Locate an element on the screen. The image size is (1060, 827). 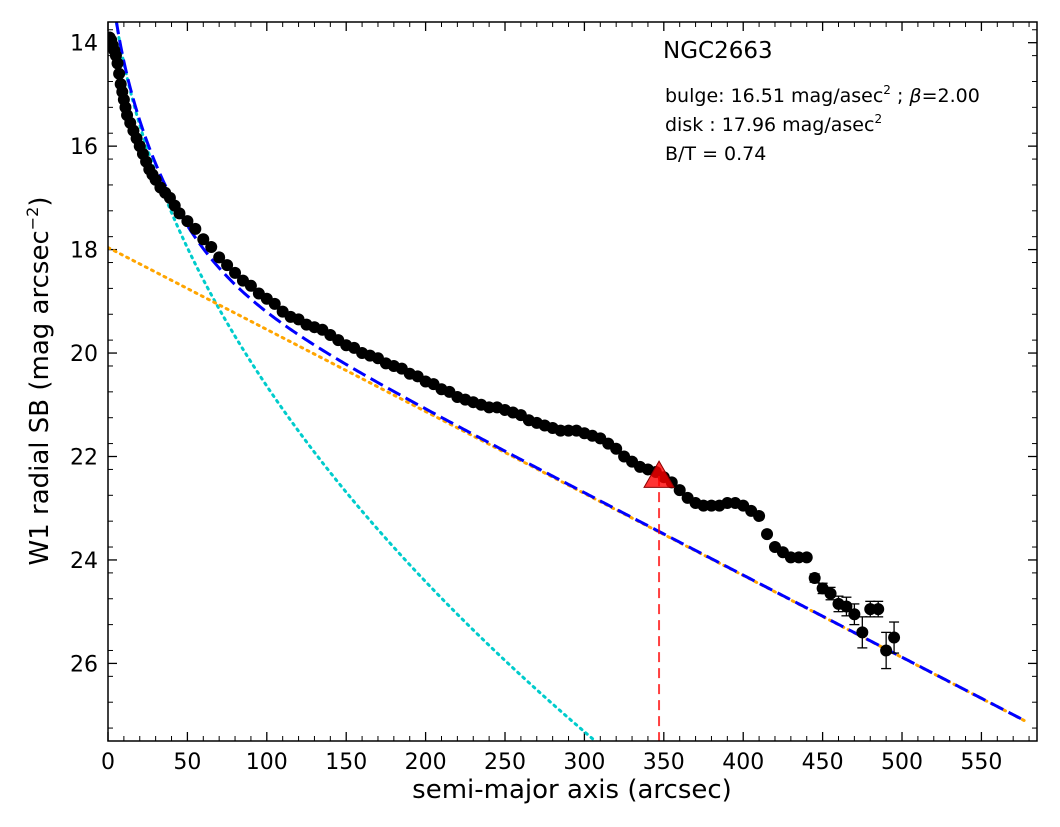
x-tick-label: 450 is located at coordinates (823, 762).